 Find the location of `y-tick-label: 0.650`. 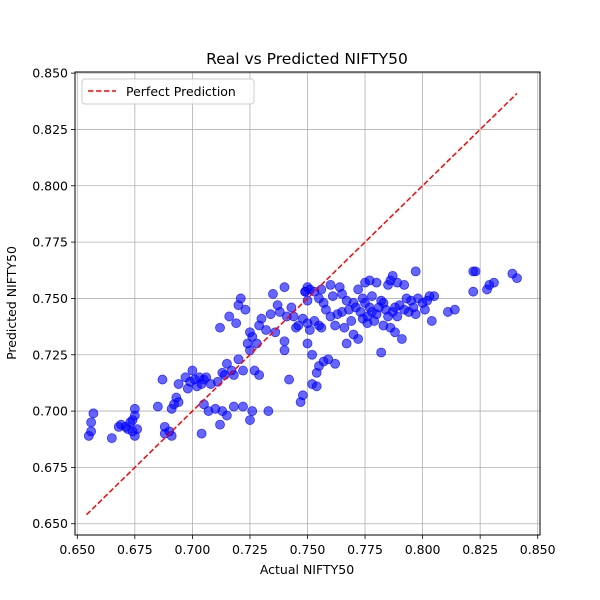

y-tick-label: 0.650 is located at coordinates (50, 523).